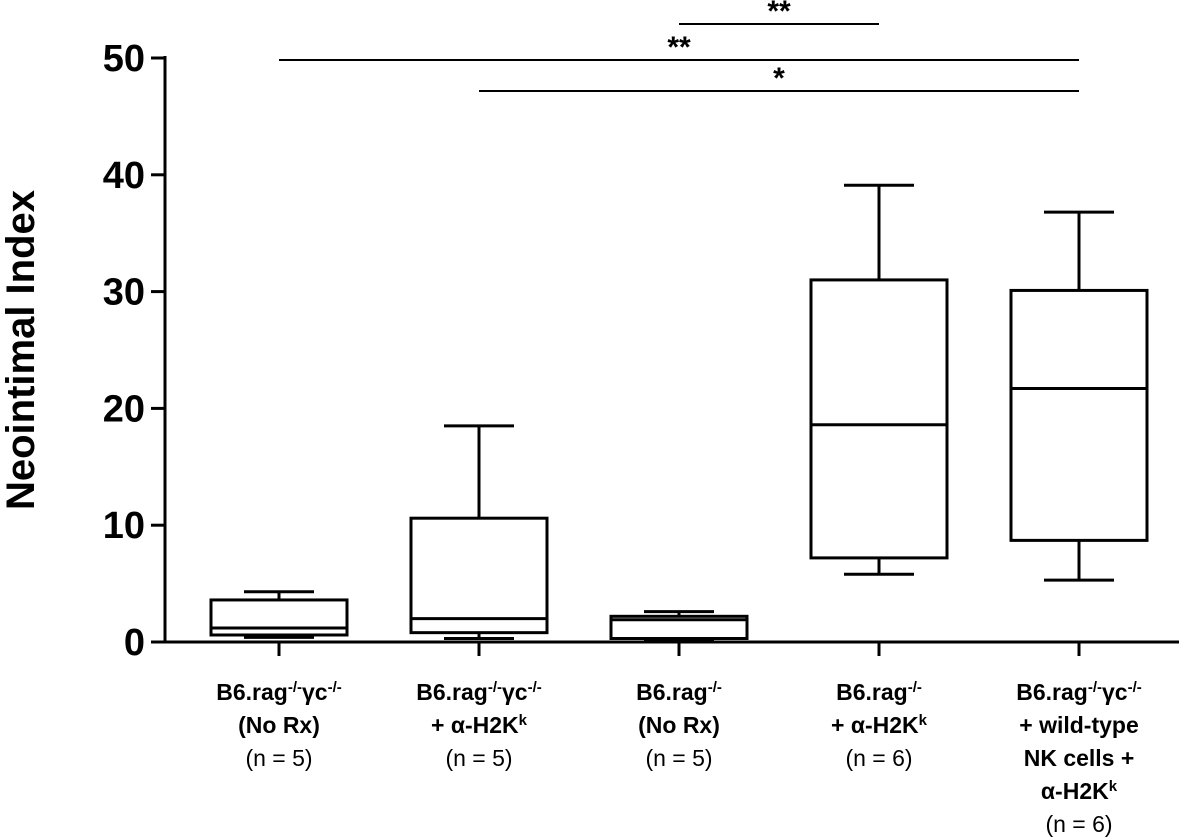 This screenshot has height=839, width=1182. I want to click on y-tick-label: 30, so click(124, 293).